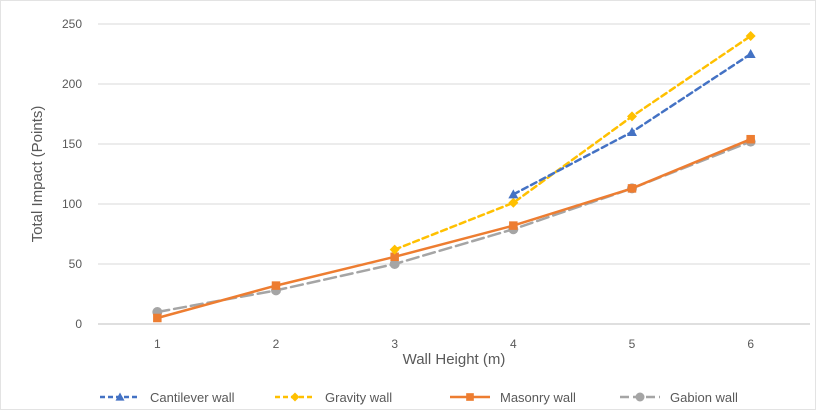 The height and width of the screenshot is (415, 816). Describe the element at coordinates (394, 344) in the screenshot. I see `x-tick-label: 3` at that location.